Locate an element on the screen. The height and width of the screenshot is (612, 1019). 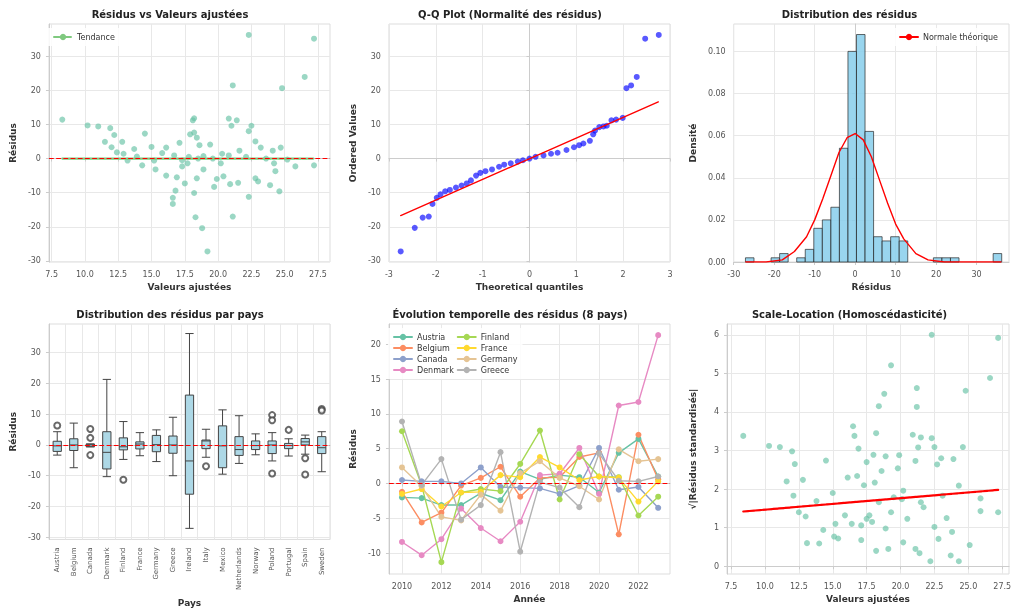
x-tick-label: -1 is located at coordinates (482, 274).